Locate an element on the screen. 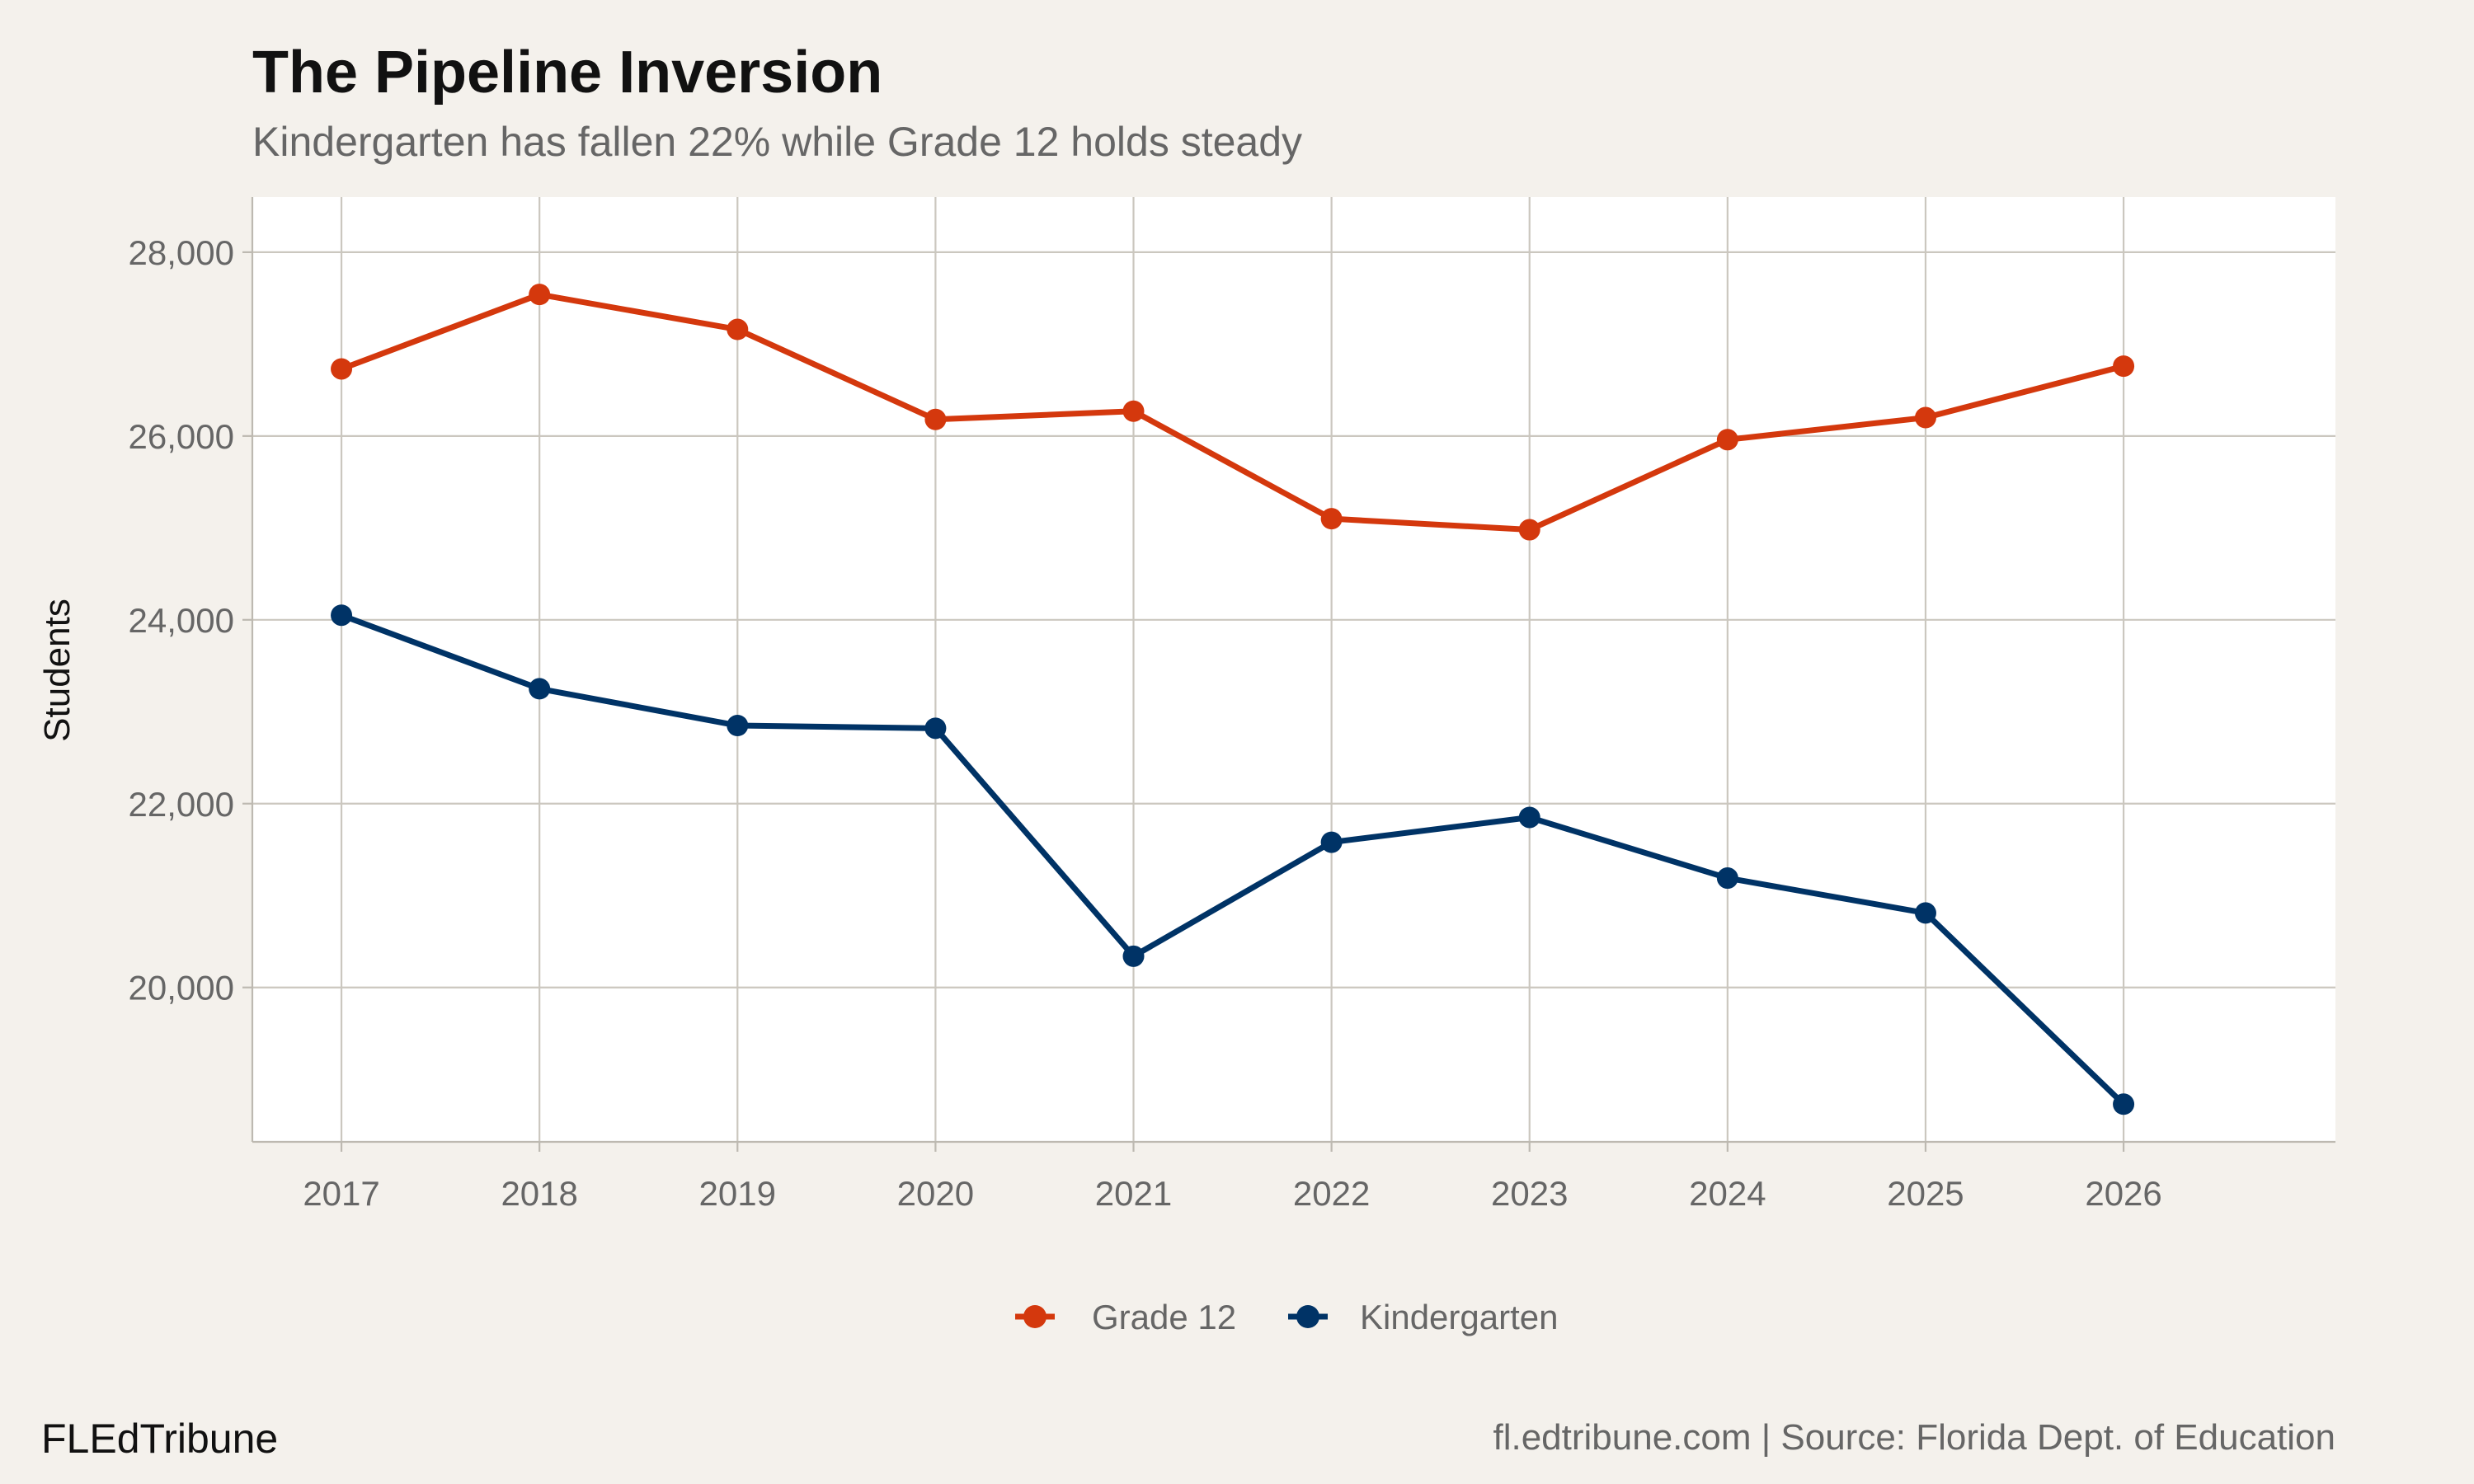 Image resolution: width=2474 pixels, height=1484 pixels. legend-marker-kindergarten is located at coordinates (1307, 1316).